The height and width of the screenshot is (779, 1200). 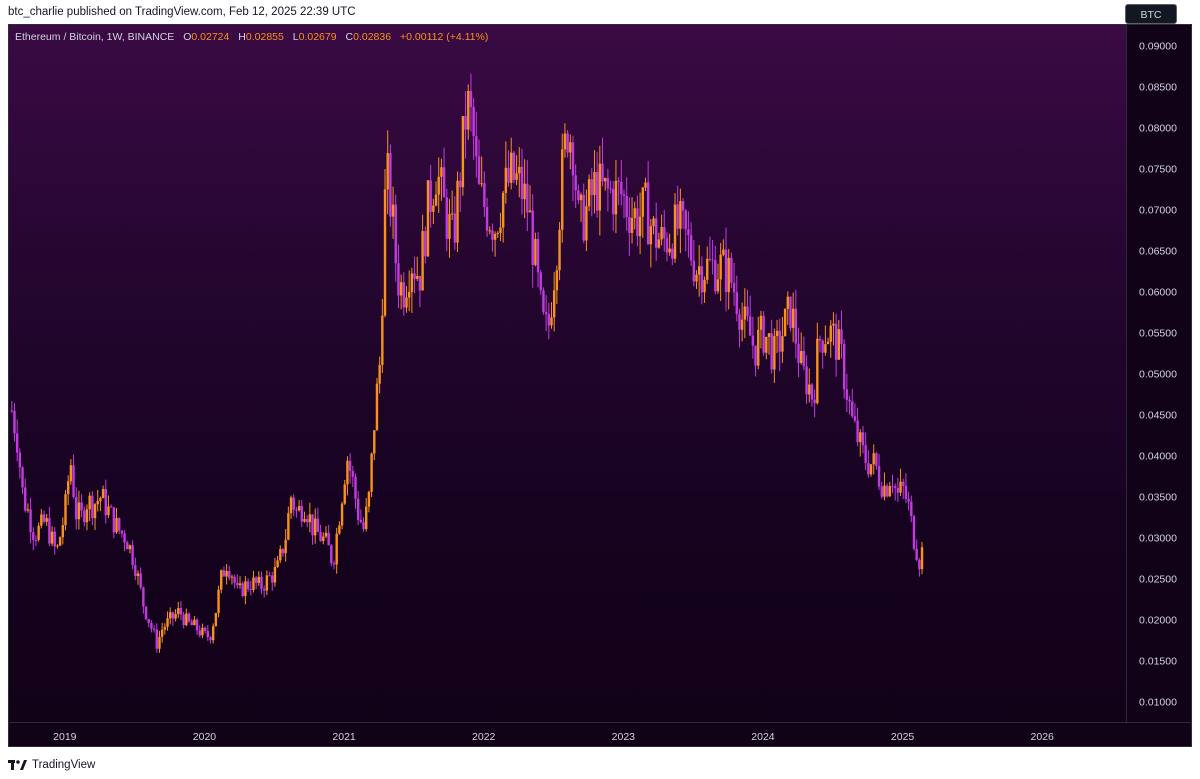 I want to click on time-tick-label: 2022, so click(x=484, y=737).